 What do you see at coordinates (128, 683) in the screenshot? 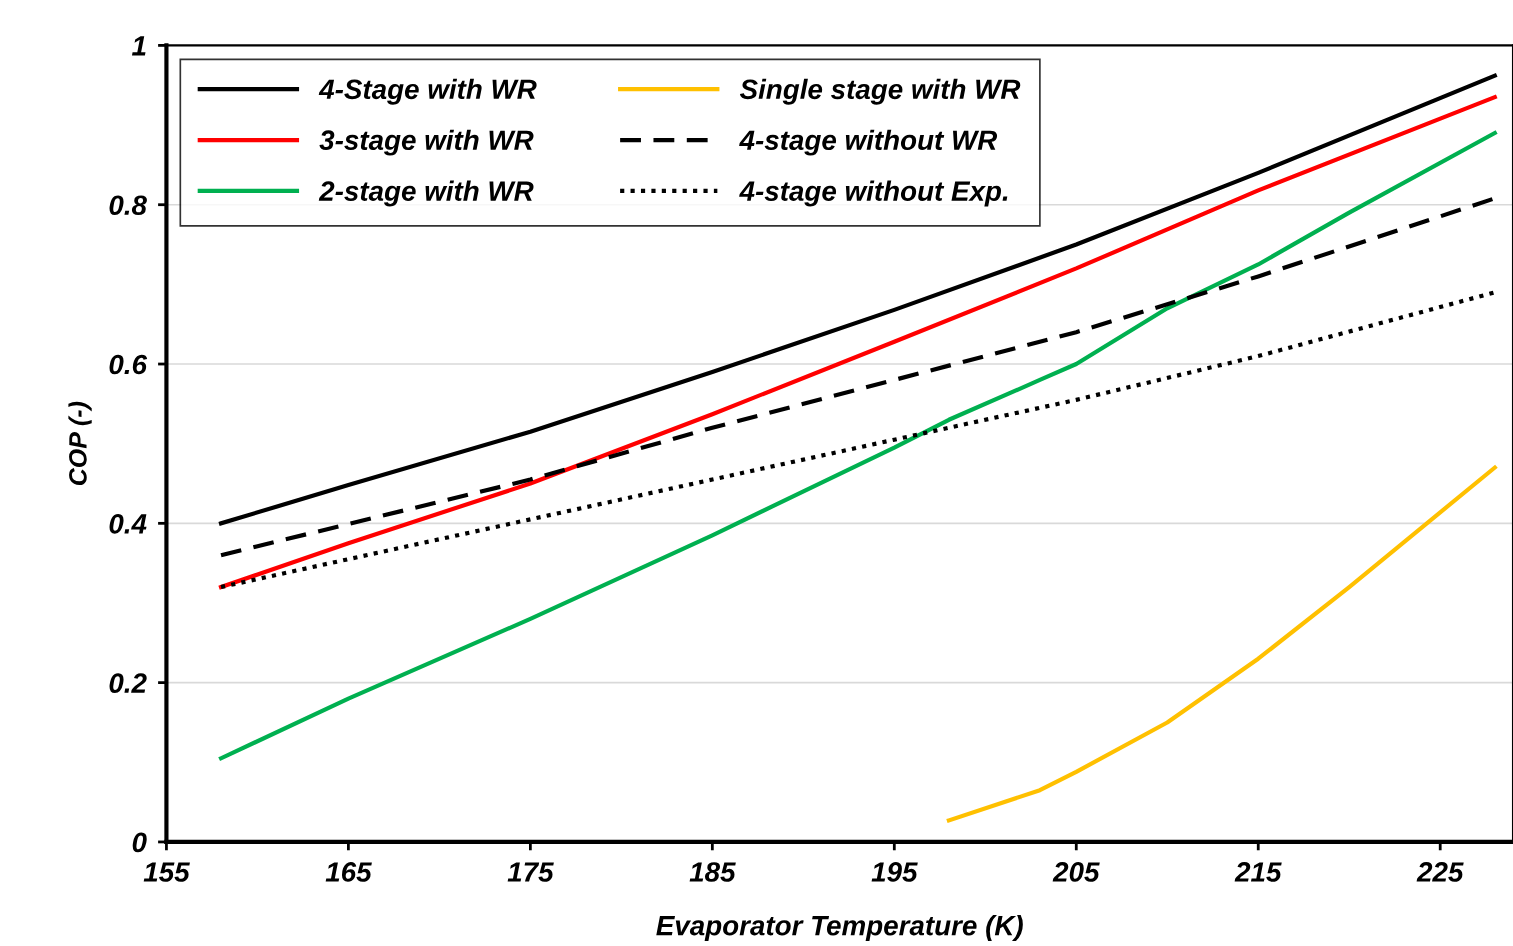
I see `y-tick-label: 0.2` at bounding box center [128, 683].